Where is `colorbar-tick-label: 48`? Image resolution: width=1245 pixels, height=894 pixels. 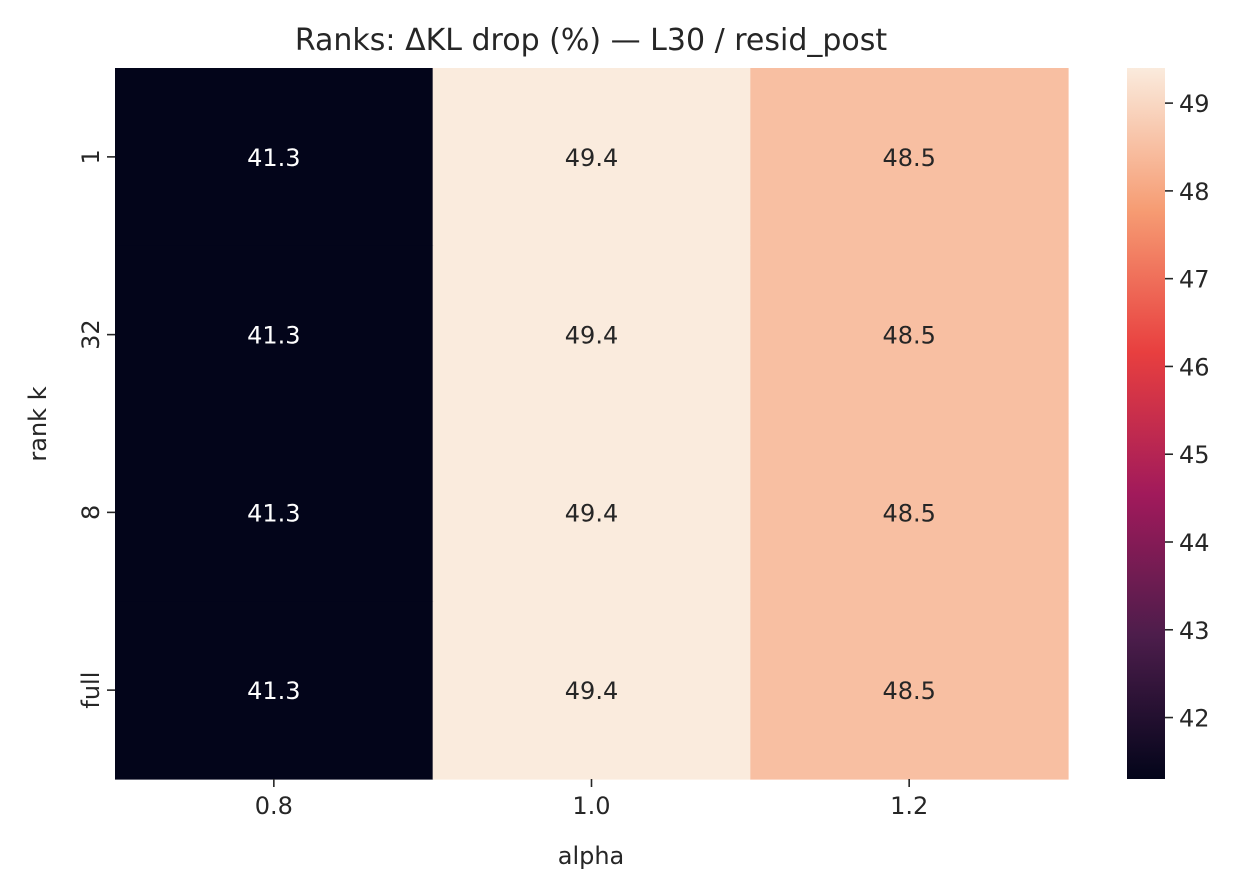
colorbar-tick-label: 48 is located at coordinates (1194, 192).